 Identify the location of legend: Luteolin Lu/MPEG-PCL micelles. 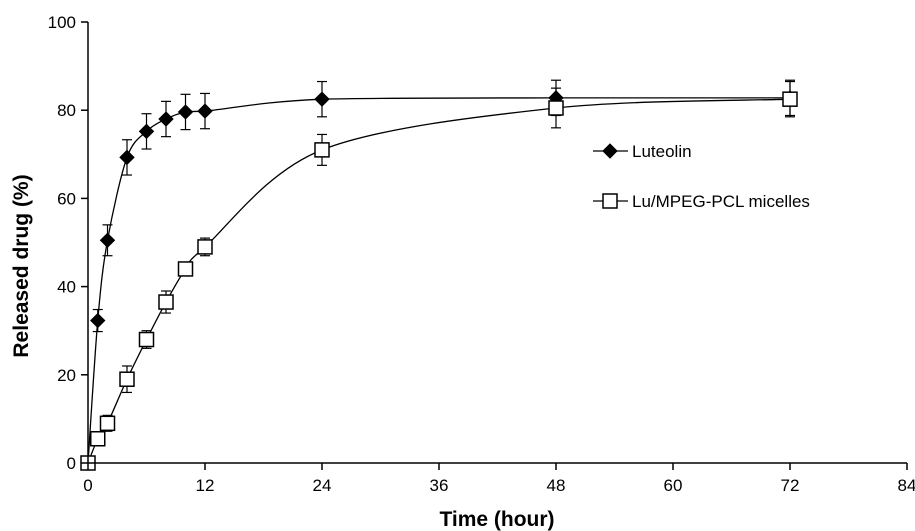
(701, 176).